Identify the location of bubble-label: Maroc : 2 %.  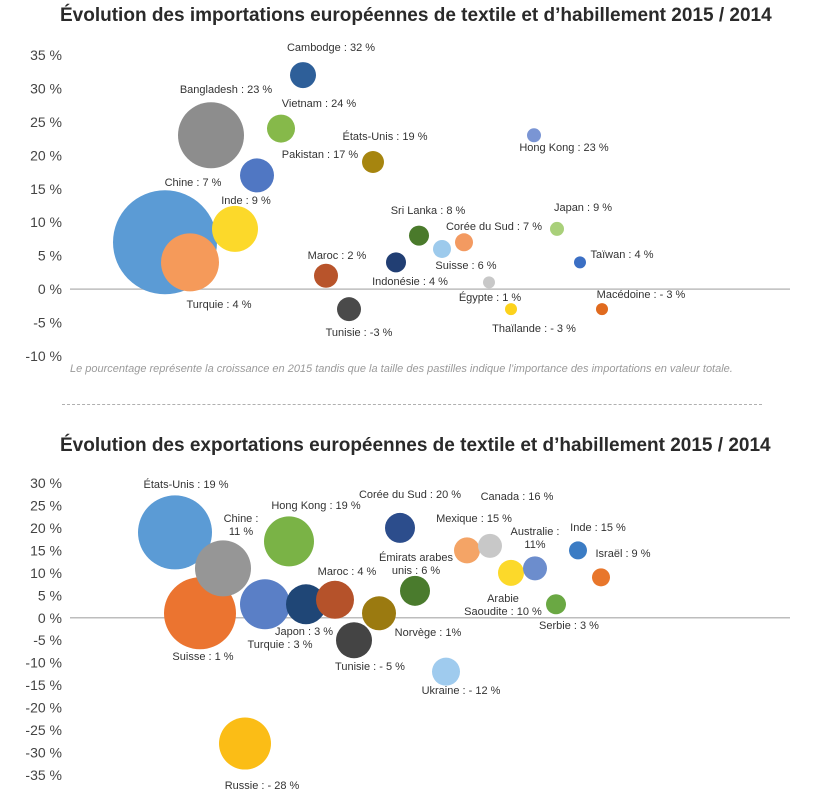
(337, 256).